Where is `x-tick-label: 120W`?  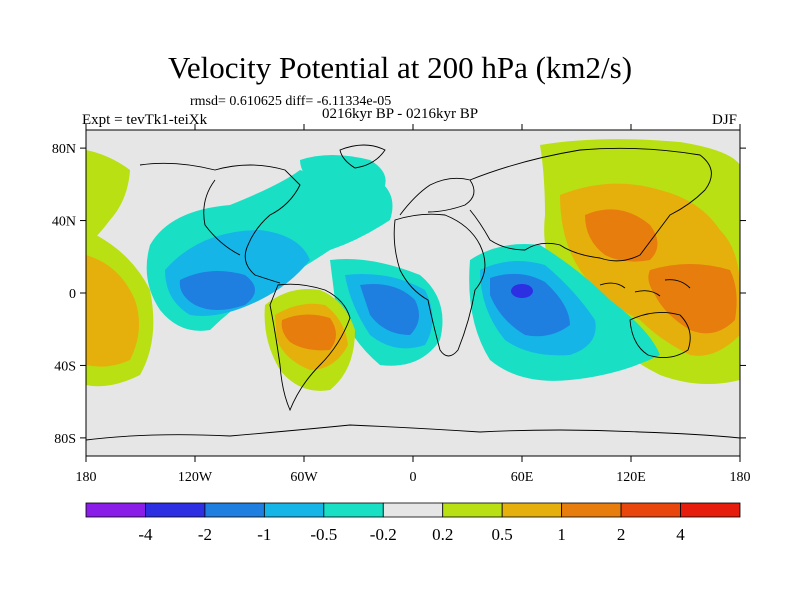 x-tick-label: 120W is located at coordinates (195, 477).